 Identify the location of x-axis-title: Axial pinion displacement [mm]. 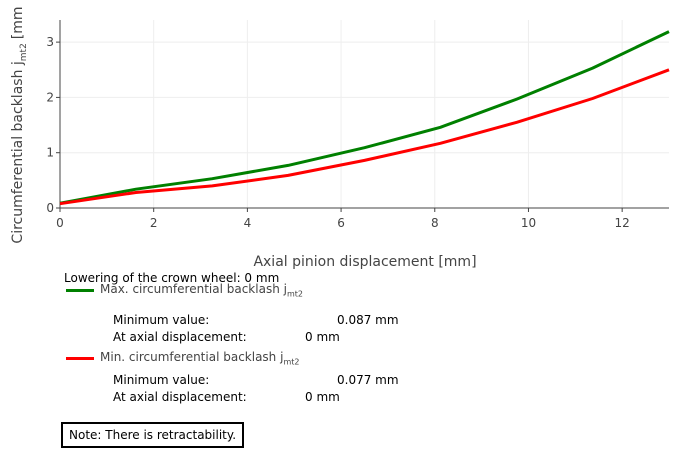
(364, 262).